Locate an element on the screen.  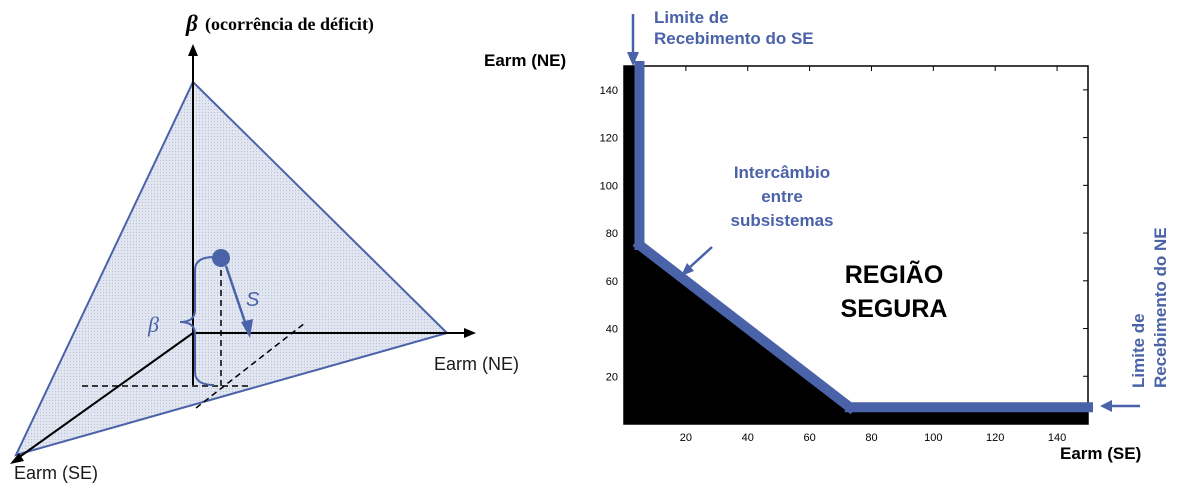
x-tick-label: 100 is located at coordinates (933, 438).